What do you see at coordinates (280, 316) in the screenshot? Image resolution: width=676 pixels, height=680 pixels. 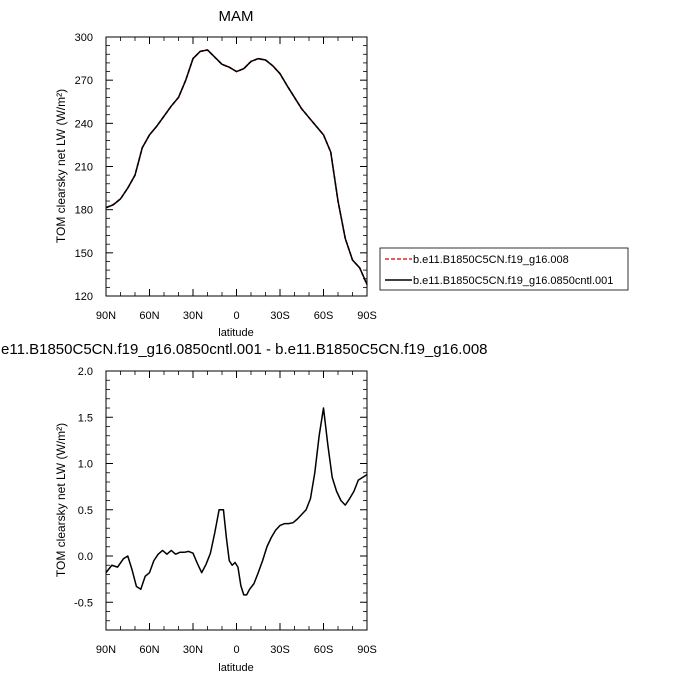 I see `top-x-tick-label: 30S` at bounding box center [280, 316].